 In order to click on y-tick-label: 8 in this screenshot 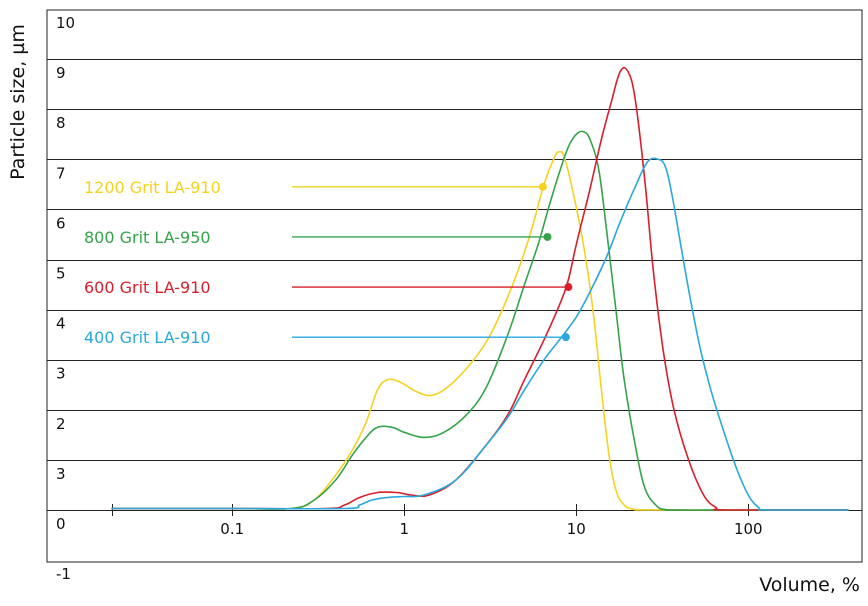, I will do `click(61, 123)`.